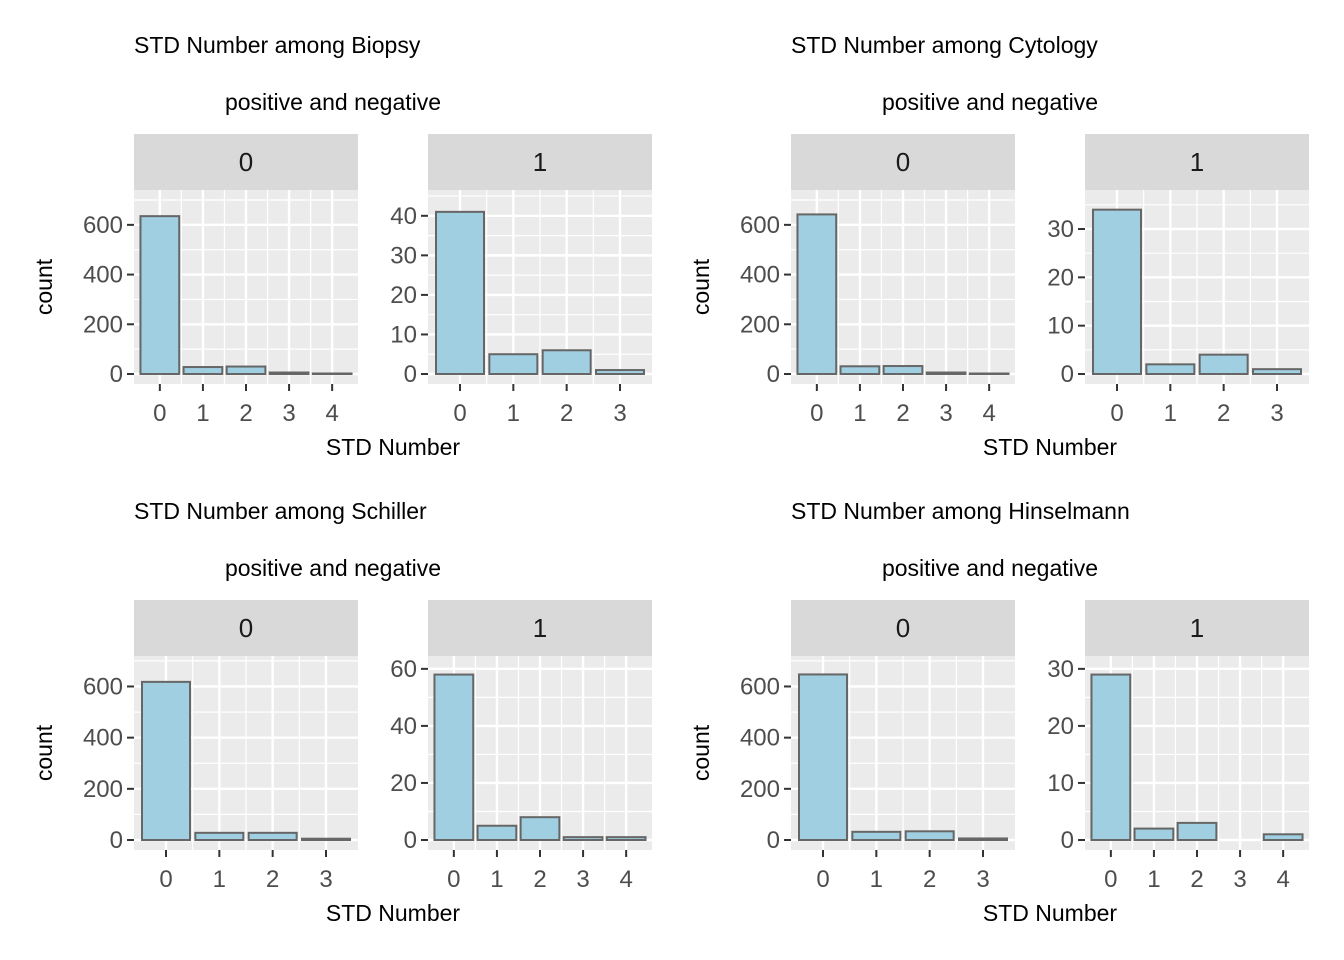 The width and height of the screenshot is (1344, 960). Describe the element at coordinates (403, 216) in the screenshot. I see `y-tick-label: 40` at that location.